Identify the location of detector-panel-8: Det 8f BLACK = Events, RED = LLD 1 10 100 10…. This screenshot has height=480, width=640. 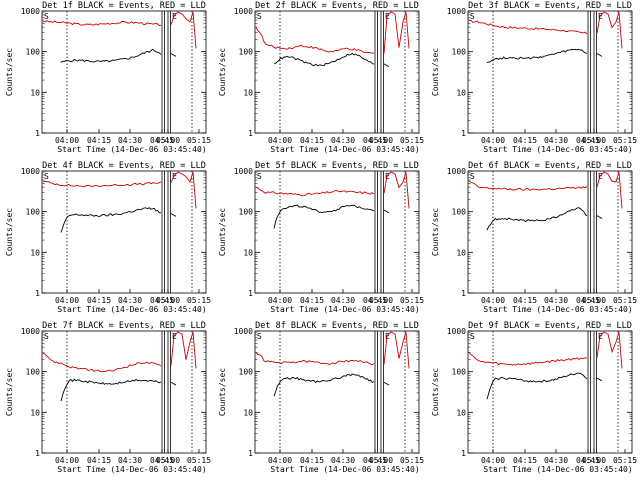
(321, 397).